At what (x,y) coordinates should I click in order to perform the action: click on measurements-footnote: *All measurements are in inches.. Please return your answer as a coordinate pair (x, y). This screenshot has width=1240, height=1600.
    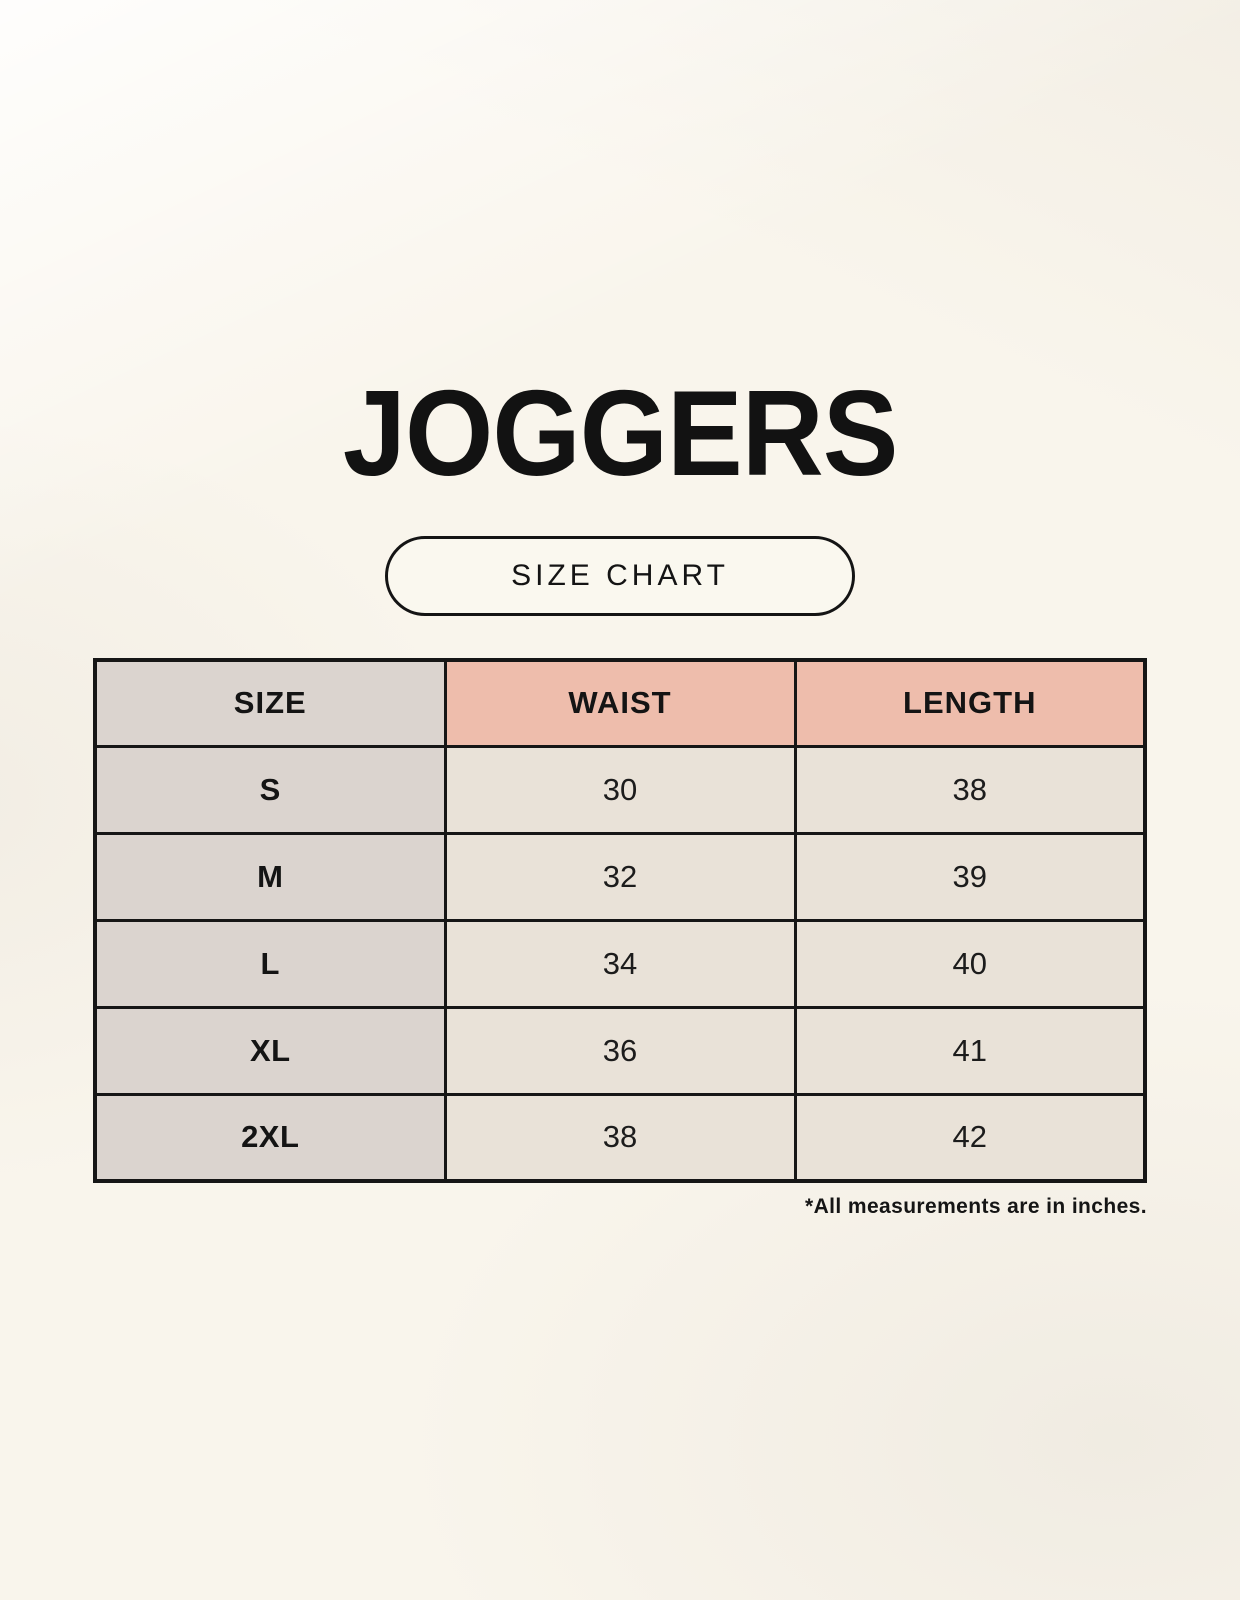
    Looking at the image, I should click on (976, 1206).